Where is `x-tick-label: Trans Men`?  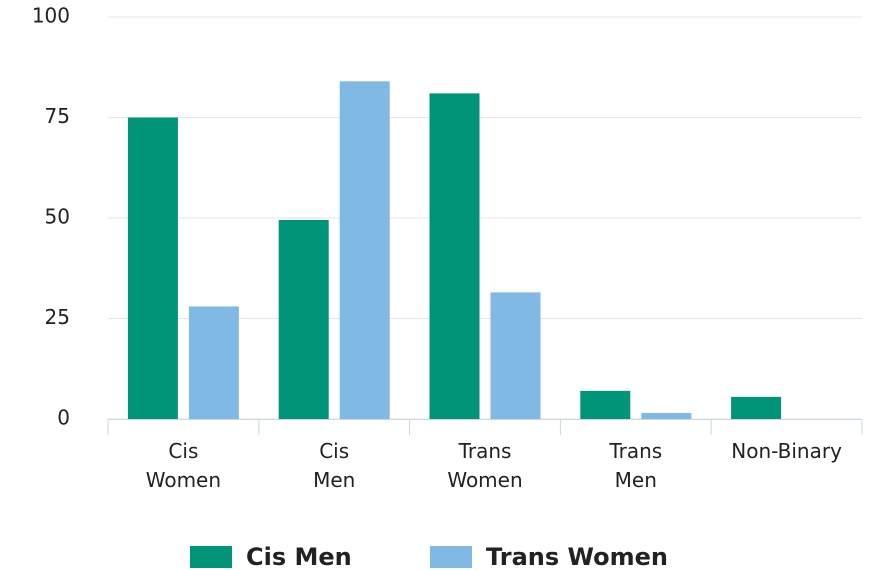
x-tick-label: Trans Men is located at coordinates (635, 465).